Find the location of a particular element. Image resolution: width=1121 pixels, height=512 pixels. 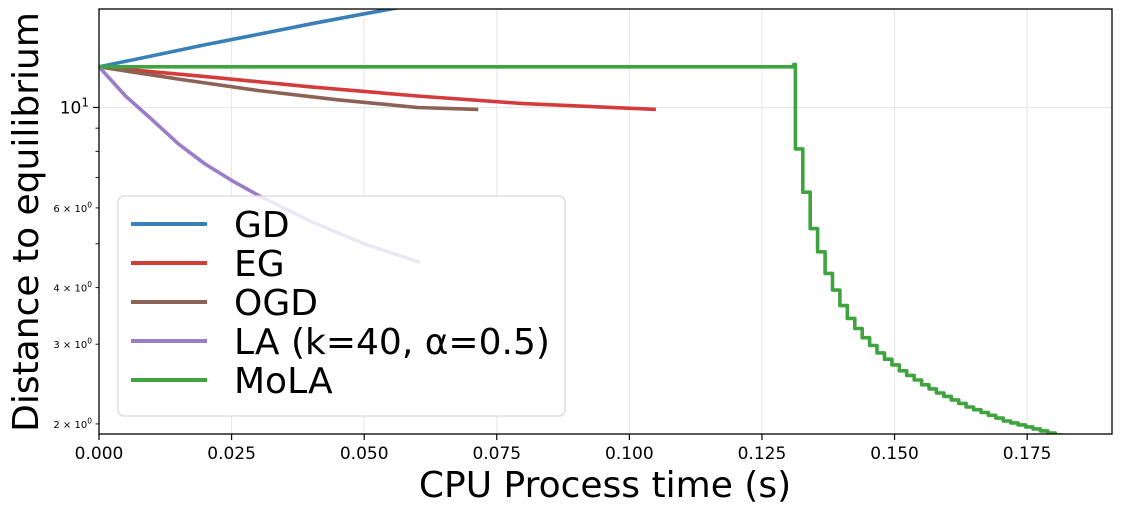

x-tick-label: 0.025 is located at coordinates (231, 454).